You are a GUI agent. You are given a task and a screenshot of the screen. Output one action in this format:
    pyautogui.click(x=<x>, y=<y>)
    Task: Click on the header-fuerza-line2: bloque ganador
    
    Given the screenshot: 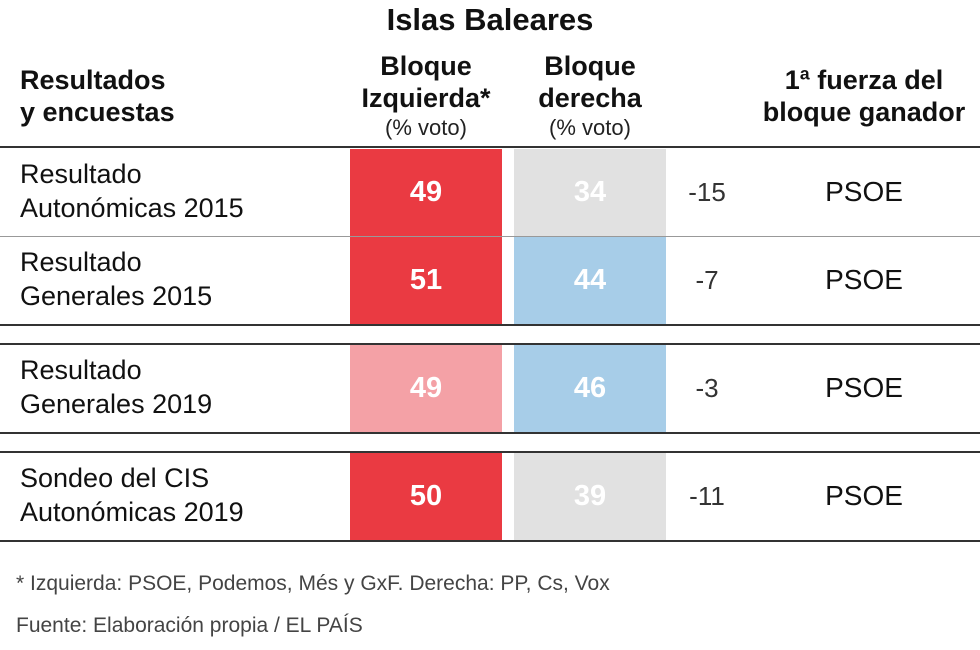 What is the action you would take?
    pyautogui.click(x=864, y=112)
    